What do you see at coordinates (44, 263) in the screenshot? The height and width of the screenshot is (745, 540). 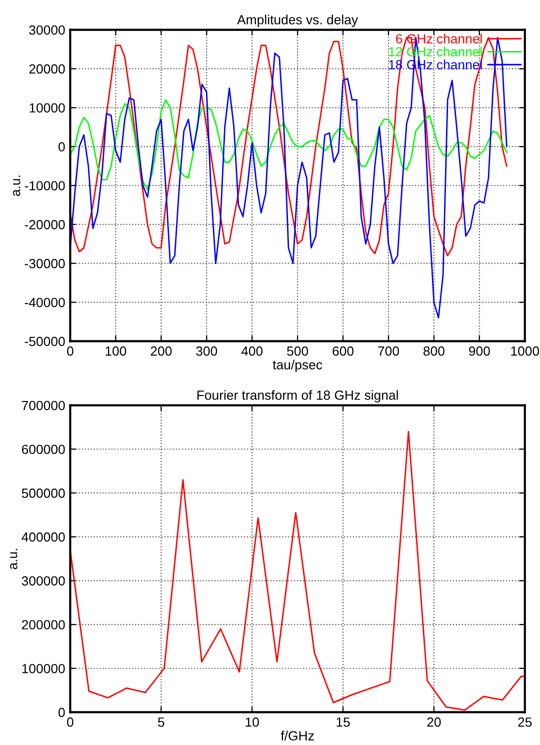 I see `y-tick-label: -30000` at bounding box center [44, 263].